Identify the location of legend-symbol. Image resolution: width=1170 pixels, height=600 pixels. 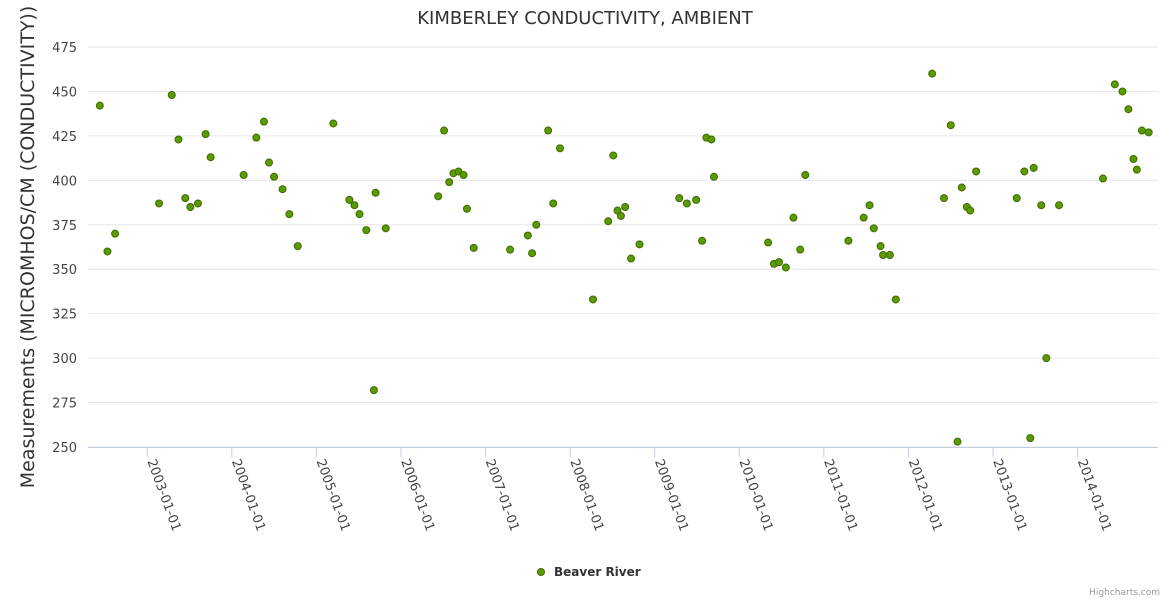
(541, 572).